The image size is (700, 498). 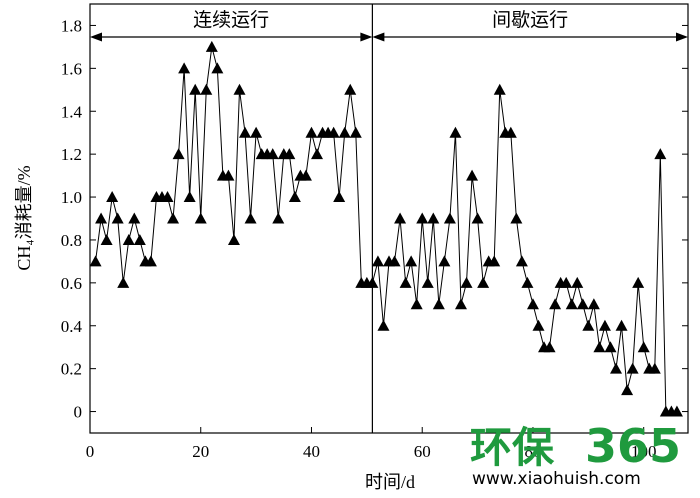 What do you see at coordinates (422, 451) in the screenshot?
I see `x-tick-label: 60` at bounding box center [422, 451].